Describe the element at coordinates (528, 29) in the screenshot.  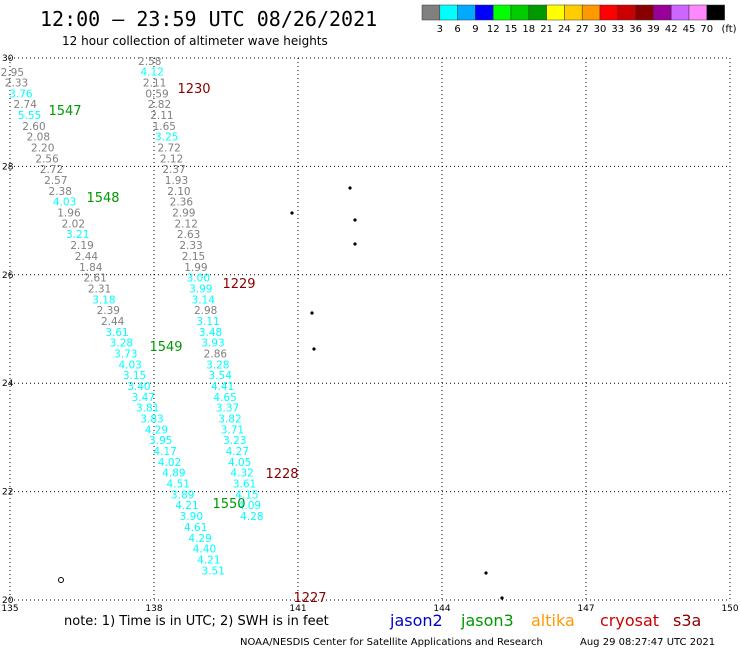
I see `legend-label: 18` at that location.